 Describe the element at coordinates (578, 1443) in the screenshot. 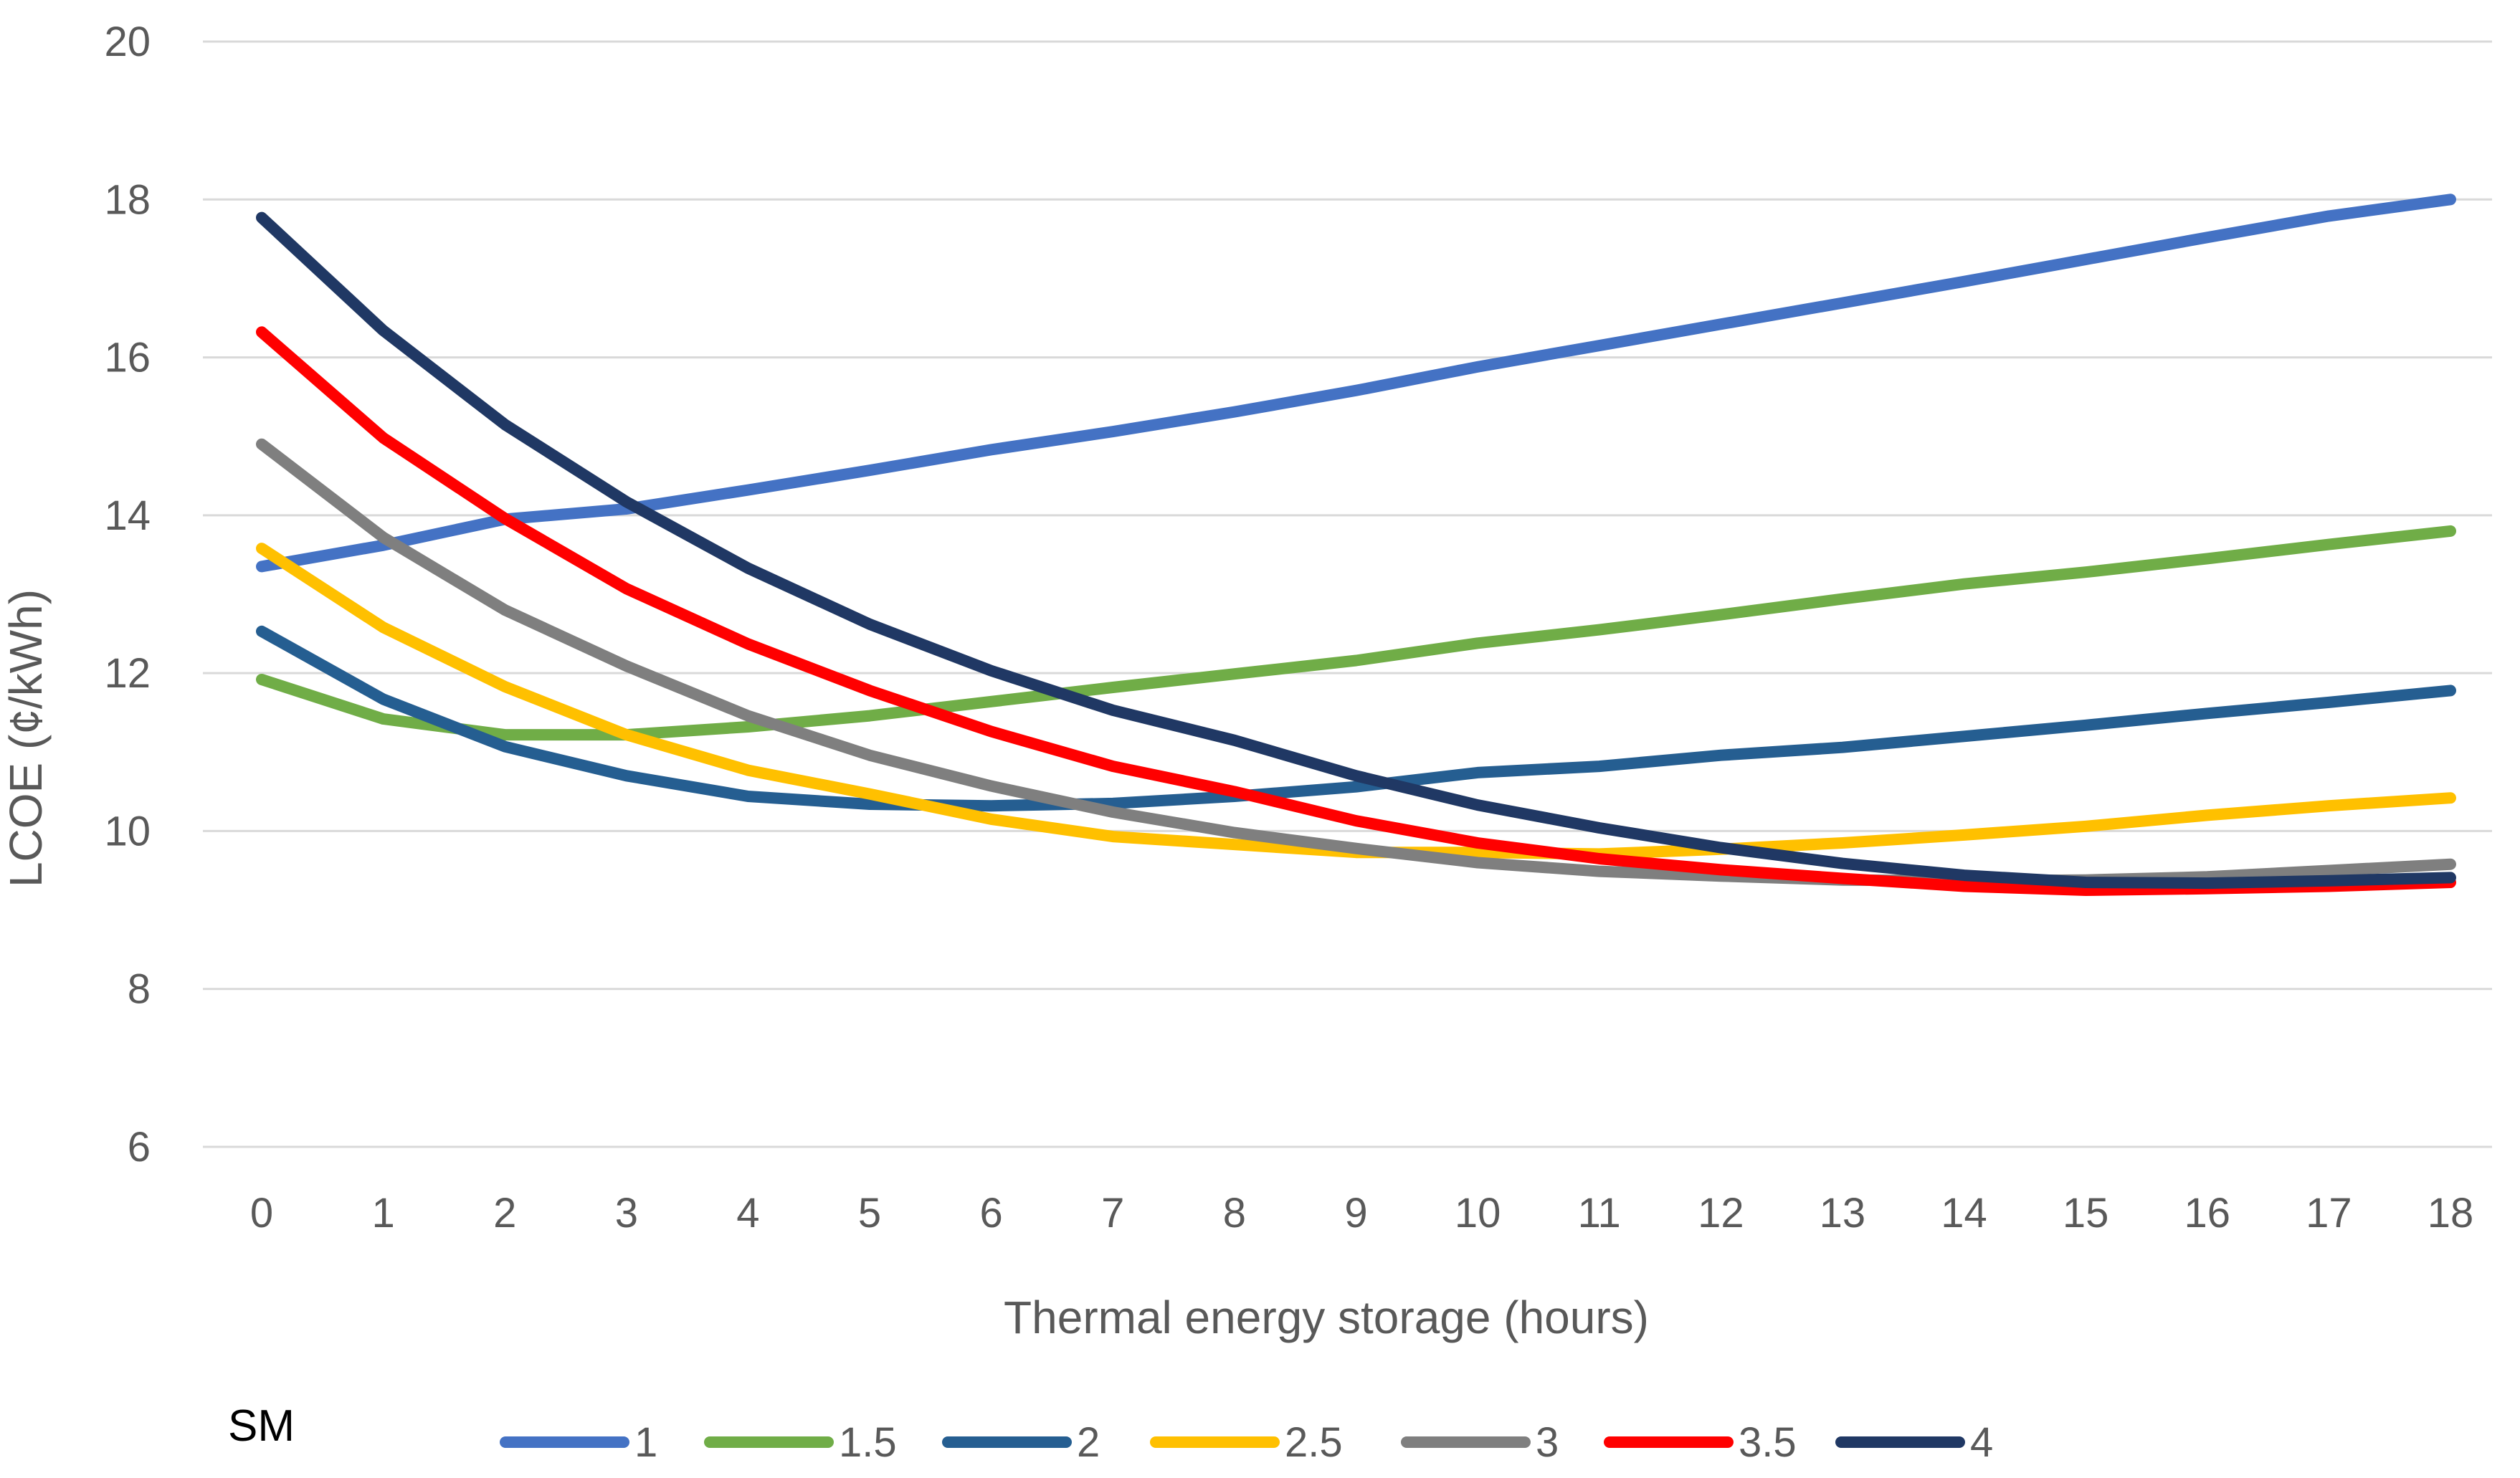

I see `legend-entry-1: 1` at that location.